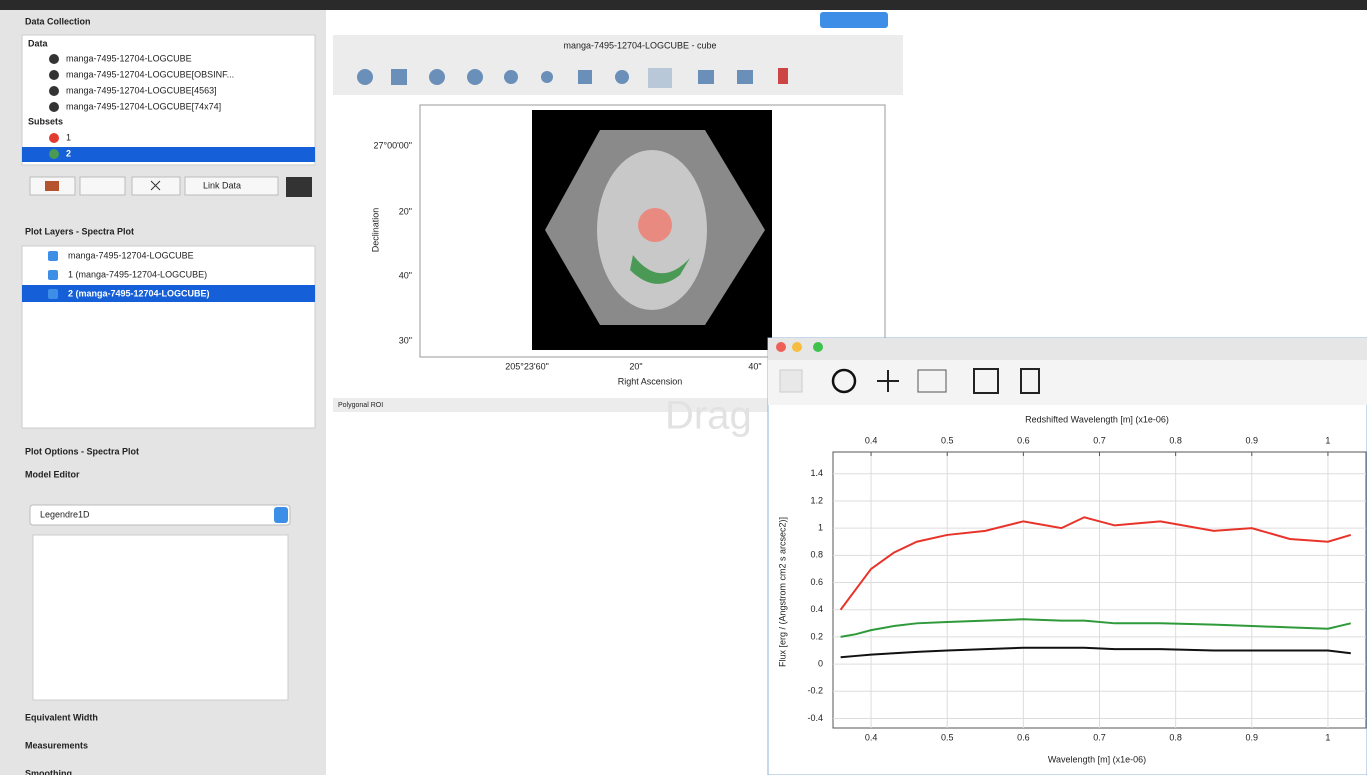  Describe the element at coordinates (1327, 440) in the screenshot. I see `top-tick-label: 1` at that location.